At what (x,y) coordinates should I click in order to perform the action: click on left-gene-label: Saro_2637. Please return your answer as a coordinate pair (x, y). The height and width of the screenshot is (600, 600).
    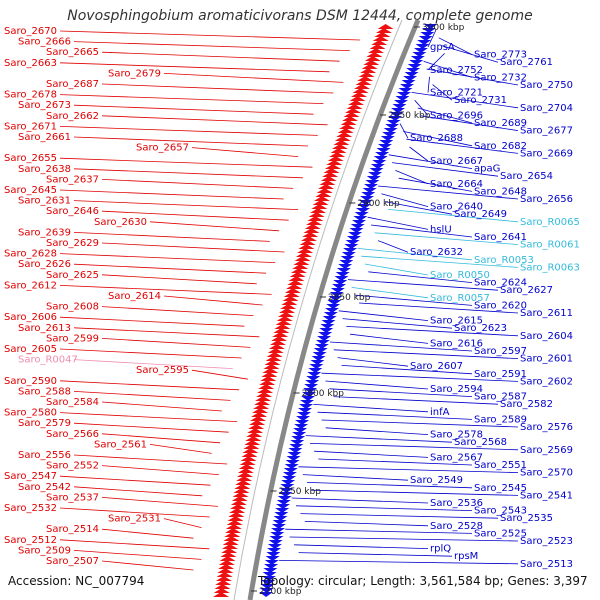
    Looking at the image, I should click on (72, 179).